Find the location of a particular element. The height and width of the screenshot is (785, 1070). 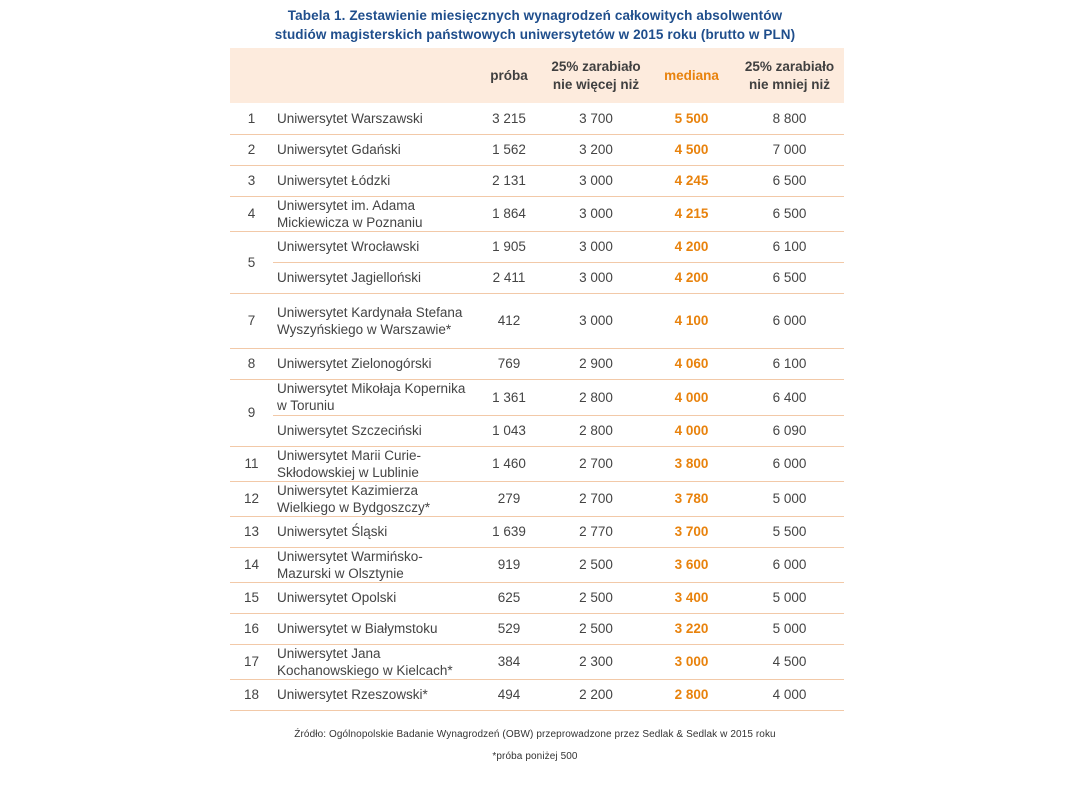

proba-cell: 384 is located at coordinates (509, 662).